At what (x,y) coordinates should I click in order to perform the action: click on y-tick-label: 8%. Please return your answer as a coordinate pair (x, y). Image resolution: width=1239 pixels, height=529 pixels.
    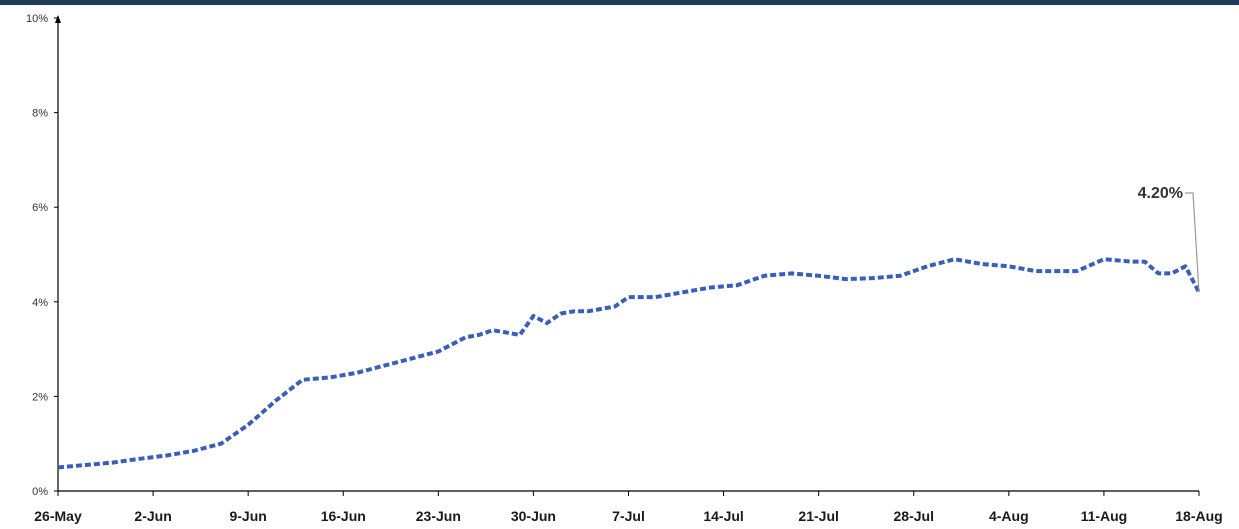
    Looking at the image, I should click on (40, 114).